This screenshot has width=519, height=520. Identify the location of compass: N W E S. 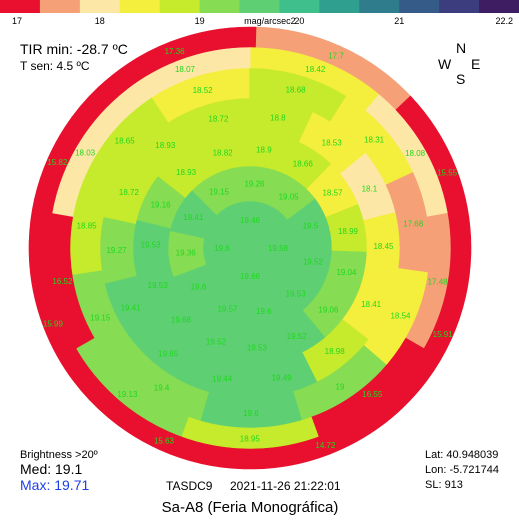
(460, 64).